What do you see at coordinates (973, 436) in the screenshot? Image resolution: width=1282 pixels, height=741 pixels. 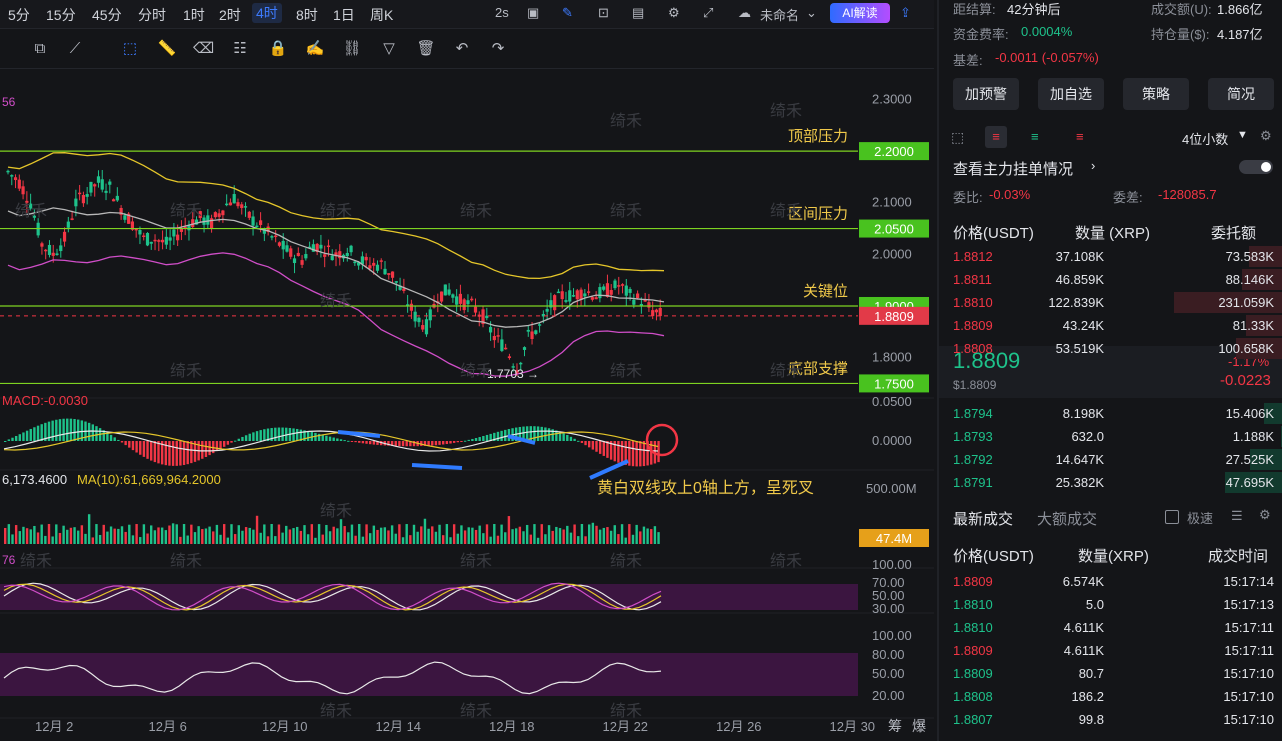 I see `bid-price: 1.8793` at bounding box center [973, 436].